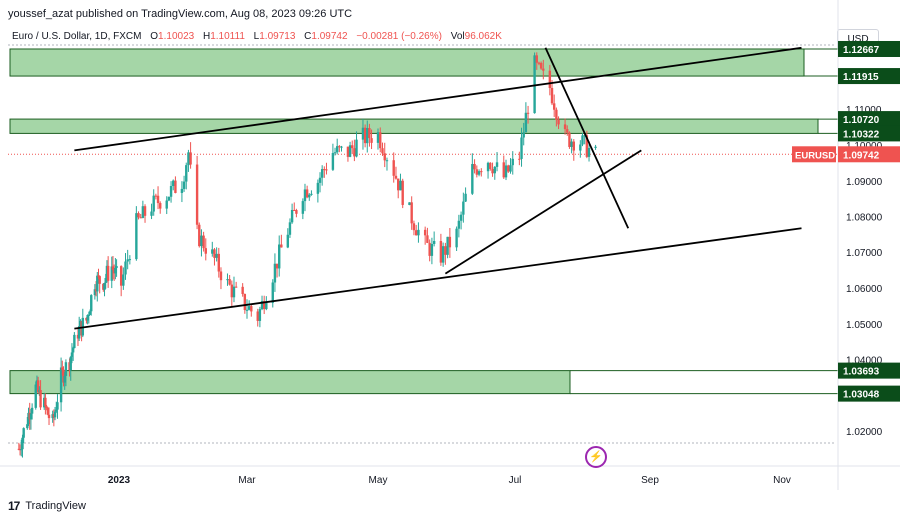  I want to click on low-label: L, so click(256, 36).